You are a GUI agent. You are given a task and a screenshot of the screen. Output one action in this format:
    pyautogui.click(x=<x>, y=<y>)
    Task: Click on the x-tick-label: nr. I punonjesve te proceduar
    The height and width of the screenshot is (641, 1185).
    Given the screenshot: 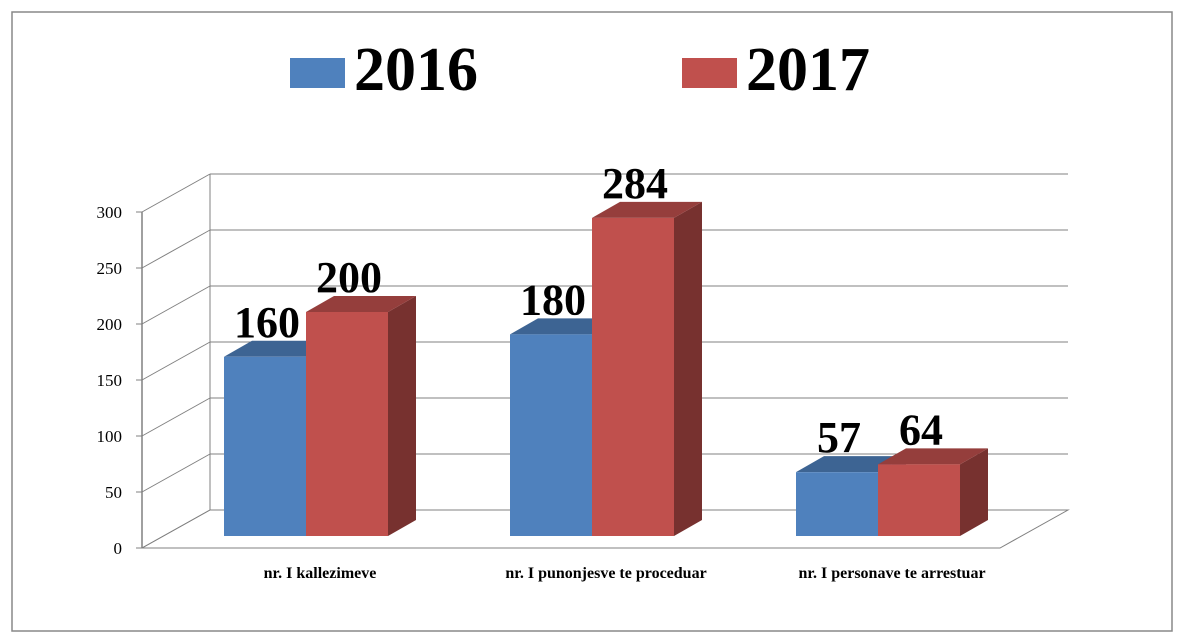 What is the action you would take?
    pyautogui.click(x=606, y=573)
    